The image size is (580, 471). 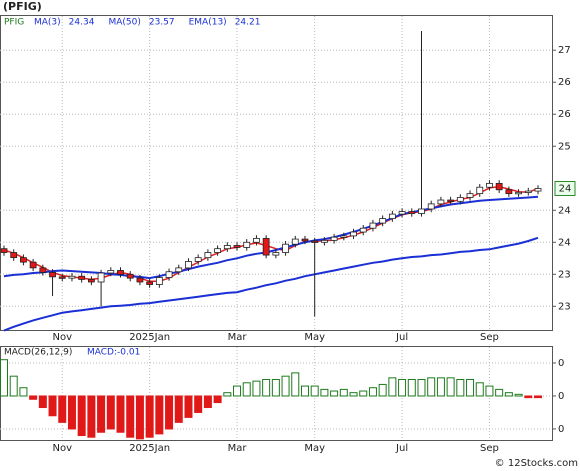 I want to click on price-tag: 24, so click(x=565, y=189).